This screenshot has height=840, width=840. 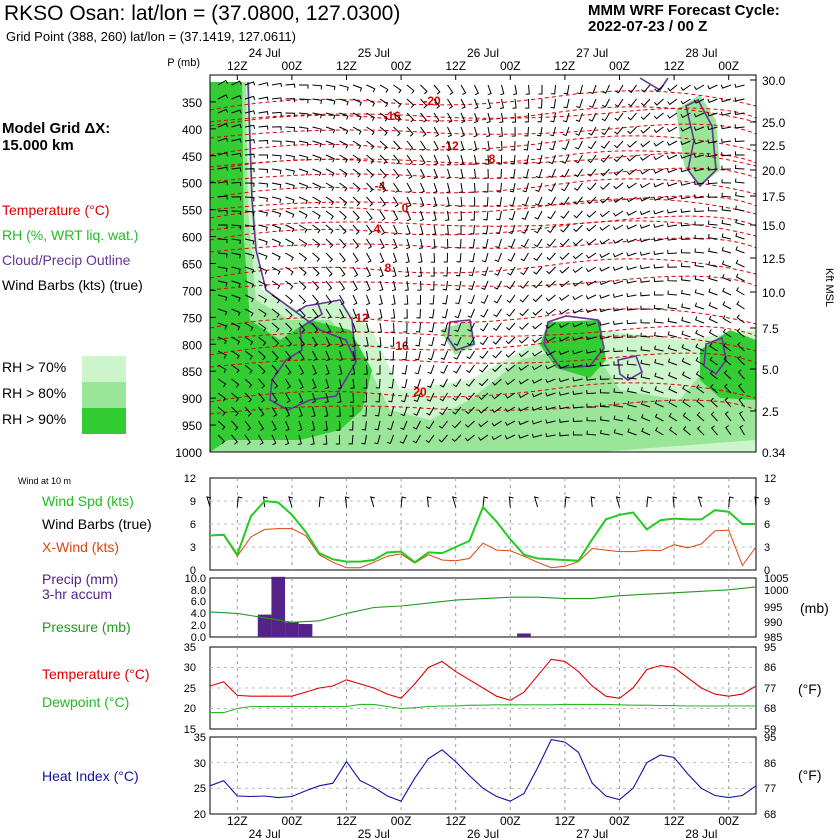 I want to click on time-tick-label-bottom: 00Z, so click(x=728, y=821).